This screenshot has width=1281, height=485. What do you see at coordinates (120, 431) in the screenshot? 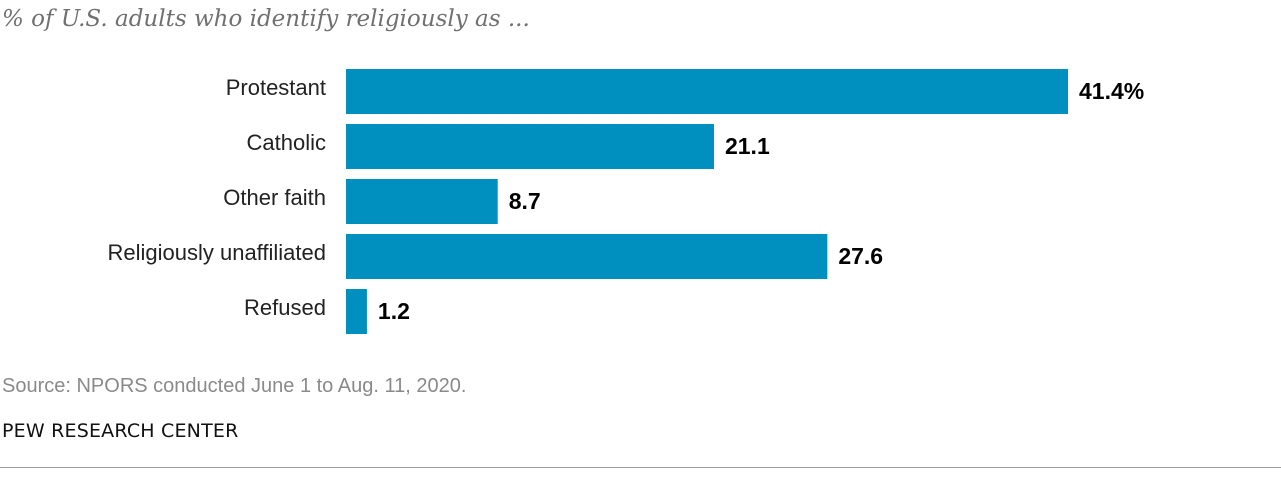
I see `brand-name: PEW RESEARCH CENTER` at bounding box center [120, 431].